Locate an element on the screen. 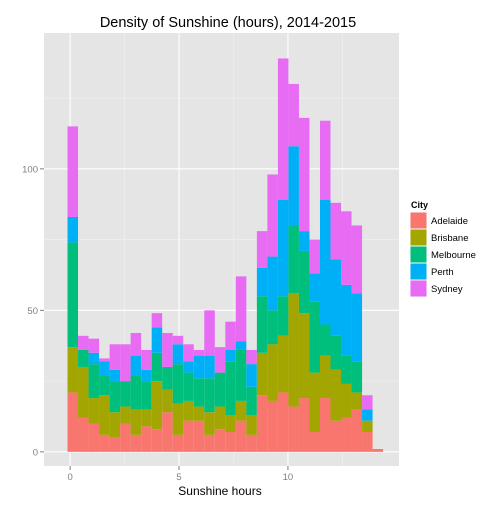 The height and width of the screenshot is (509, 504). x-tick-label: 0 is located at coordinates (69, 477).